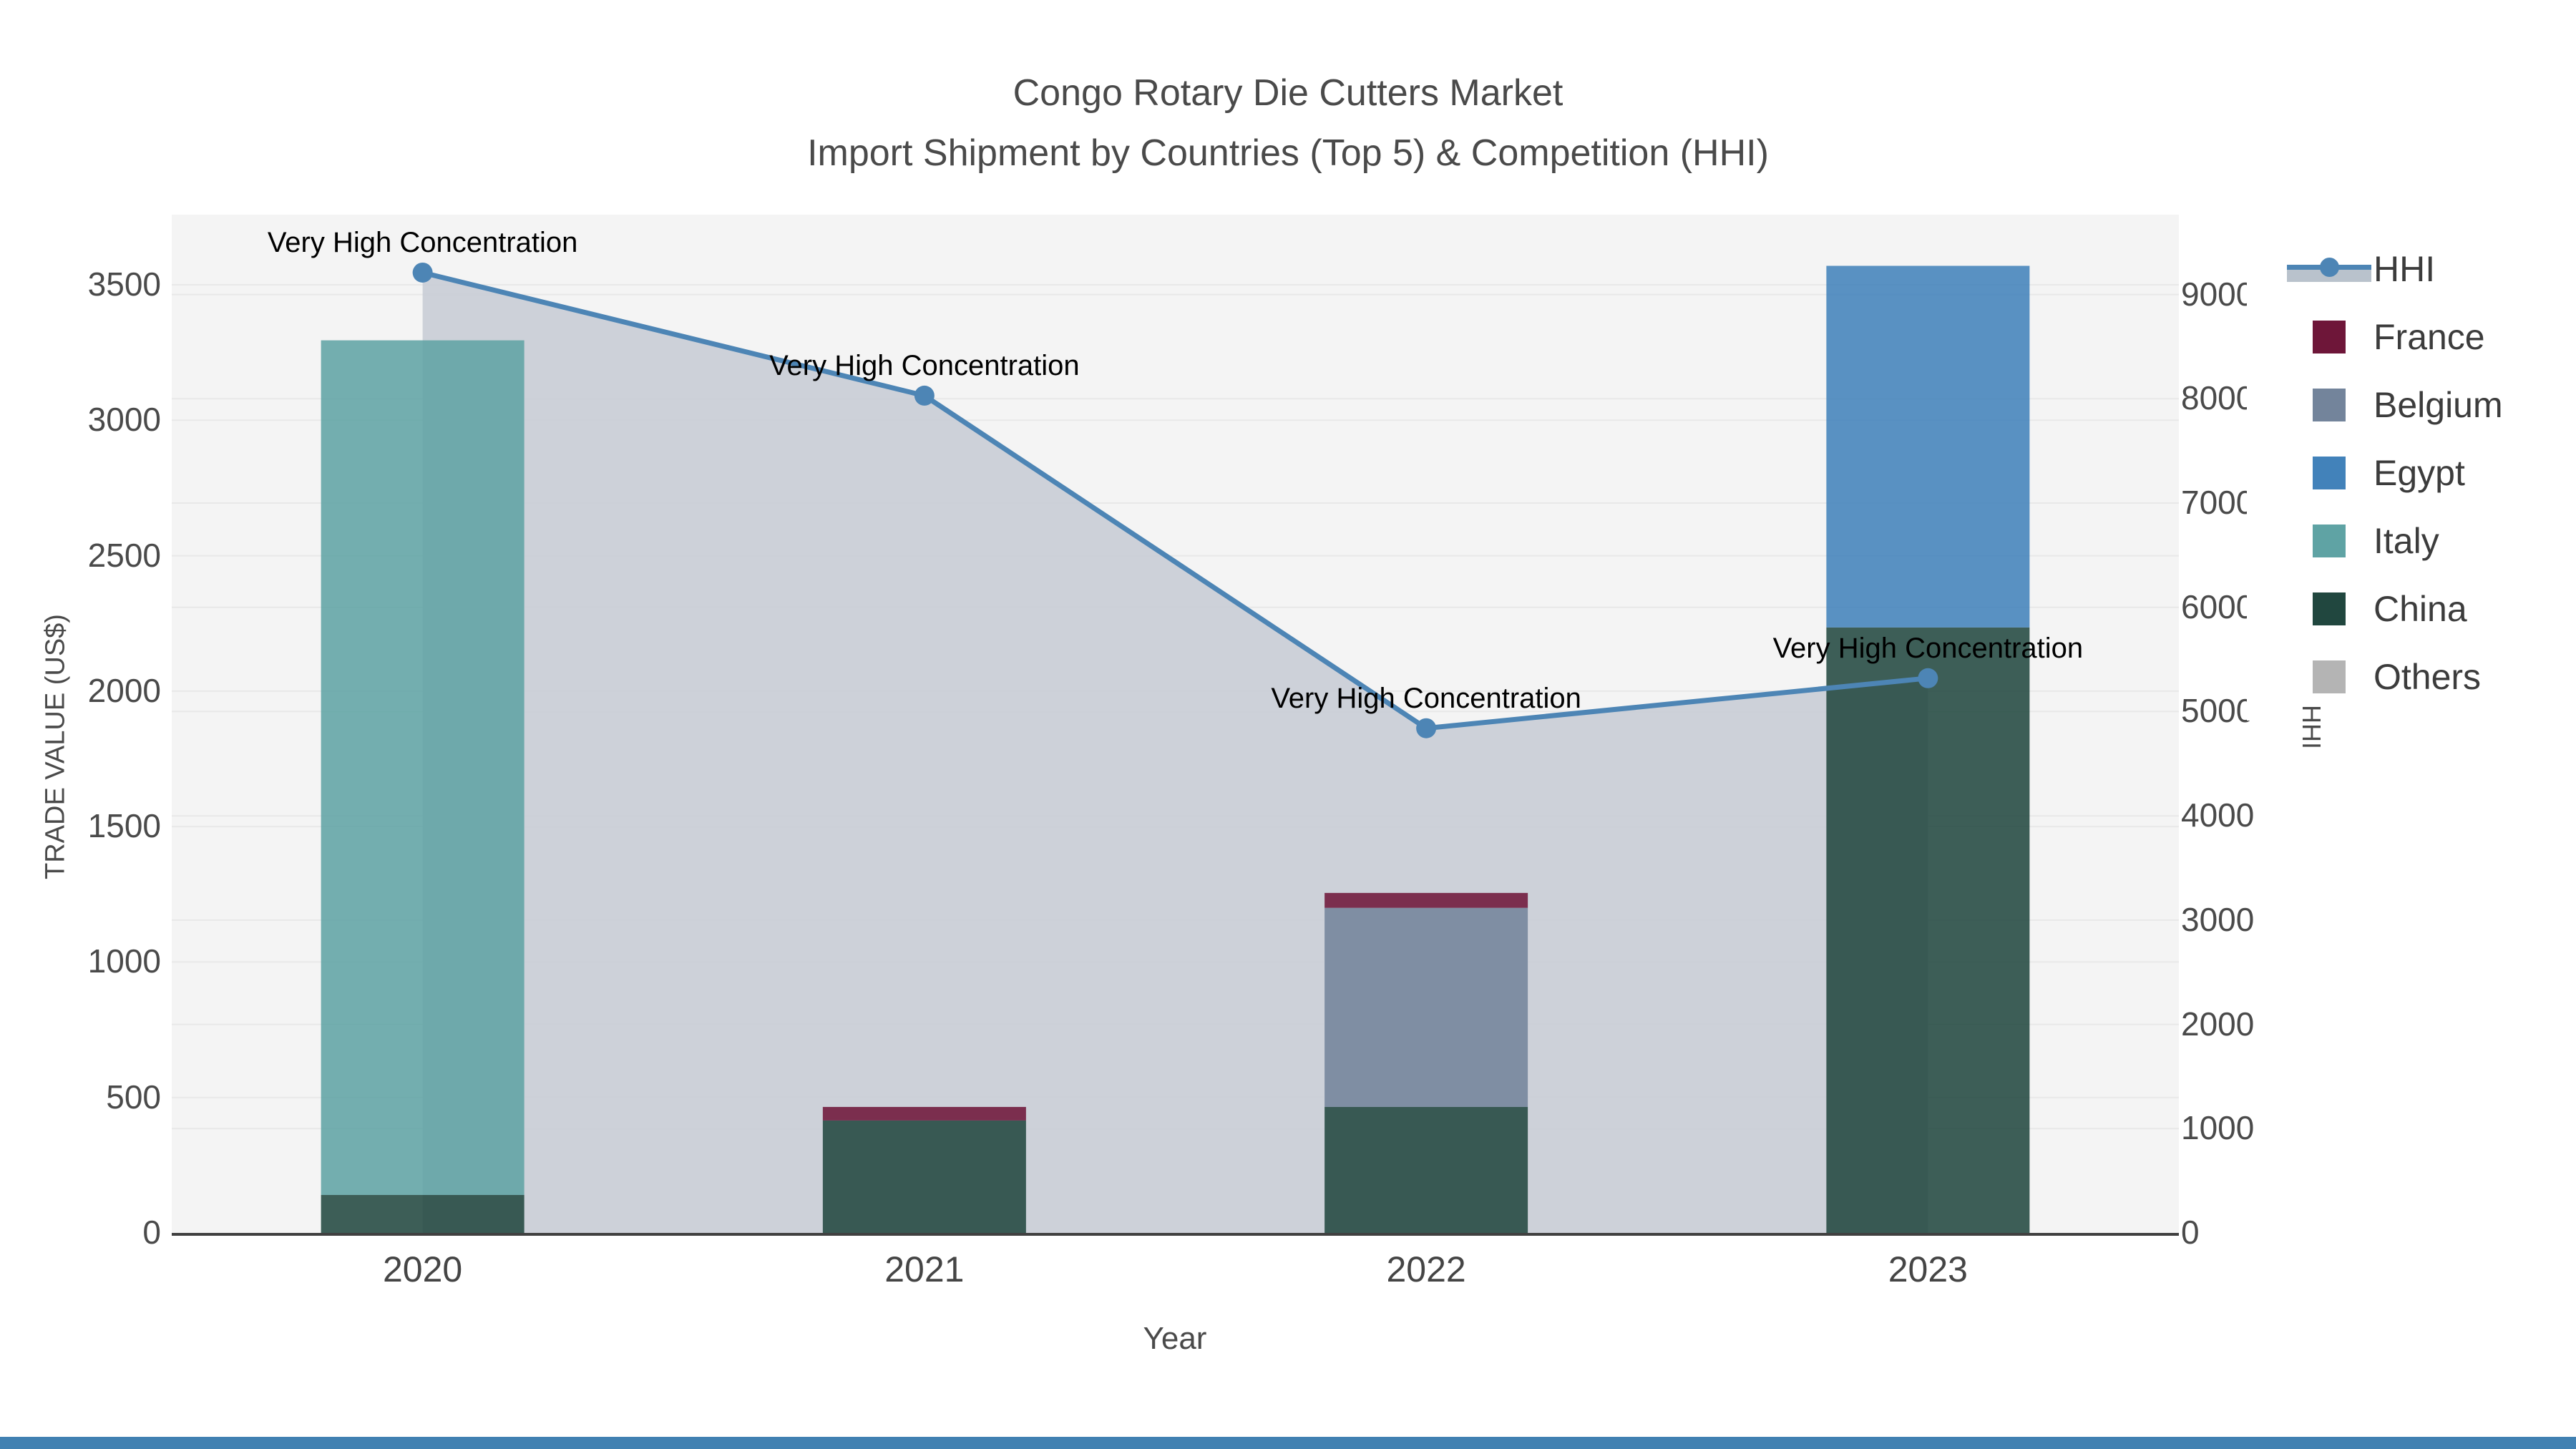  What do you see at coordinates (1426, 900) in the screenshot?
I see `bar-segment-france-2022` at bounding box center [1426, 900].